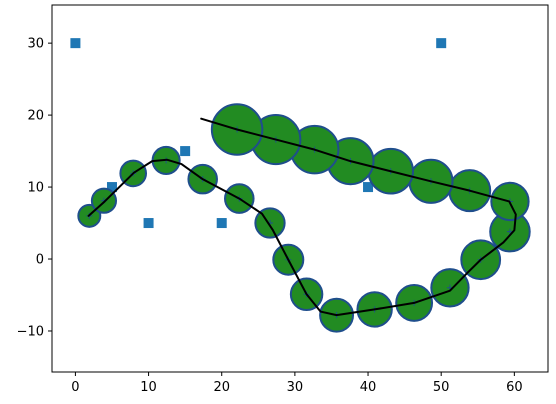  Describe the element at coordinates (35, 188) in the screenshot. I see `y-tick-label: 10` at that location.